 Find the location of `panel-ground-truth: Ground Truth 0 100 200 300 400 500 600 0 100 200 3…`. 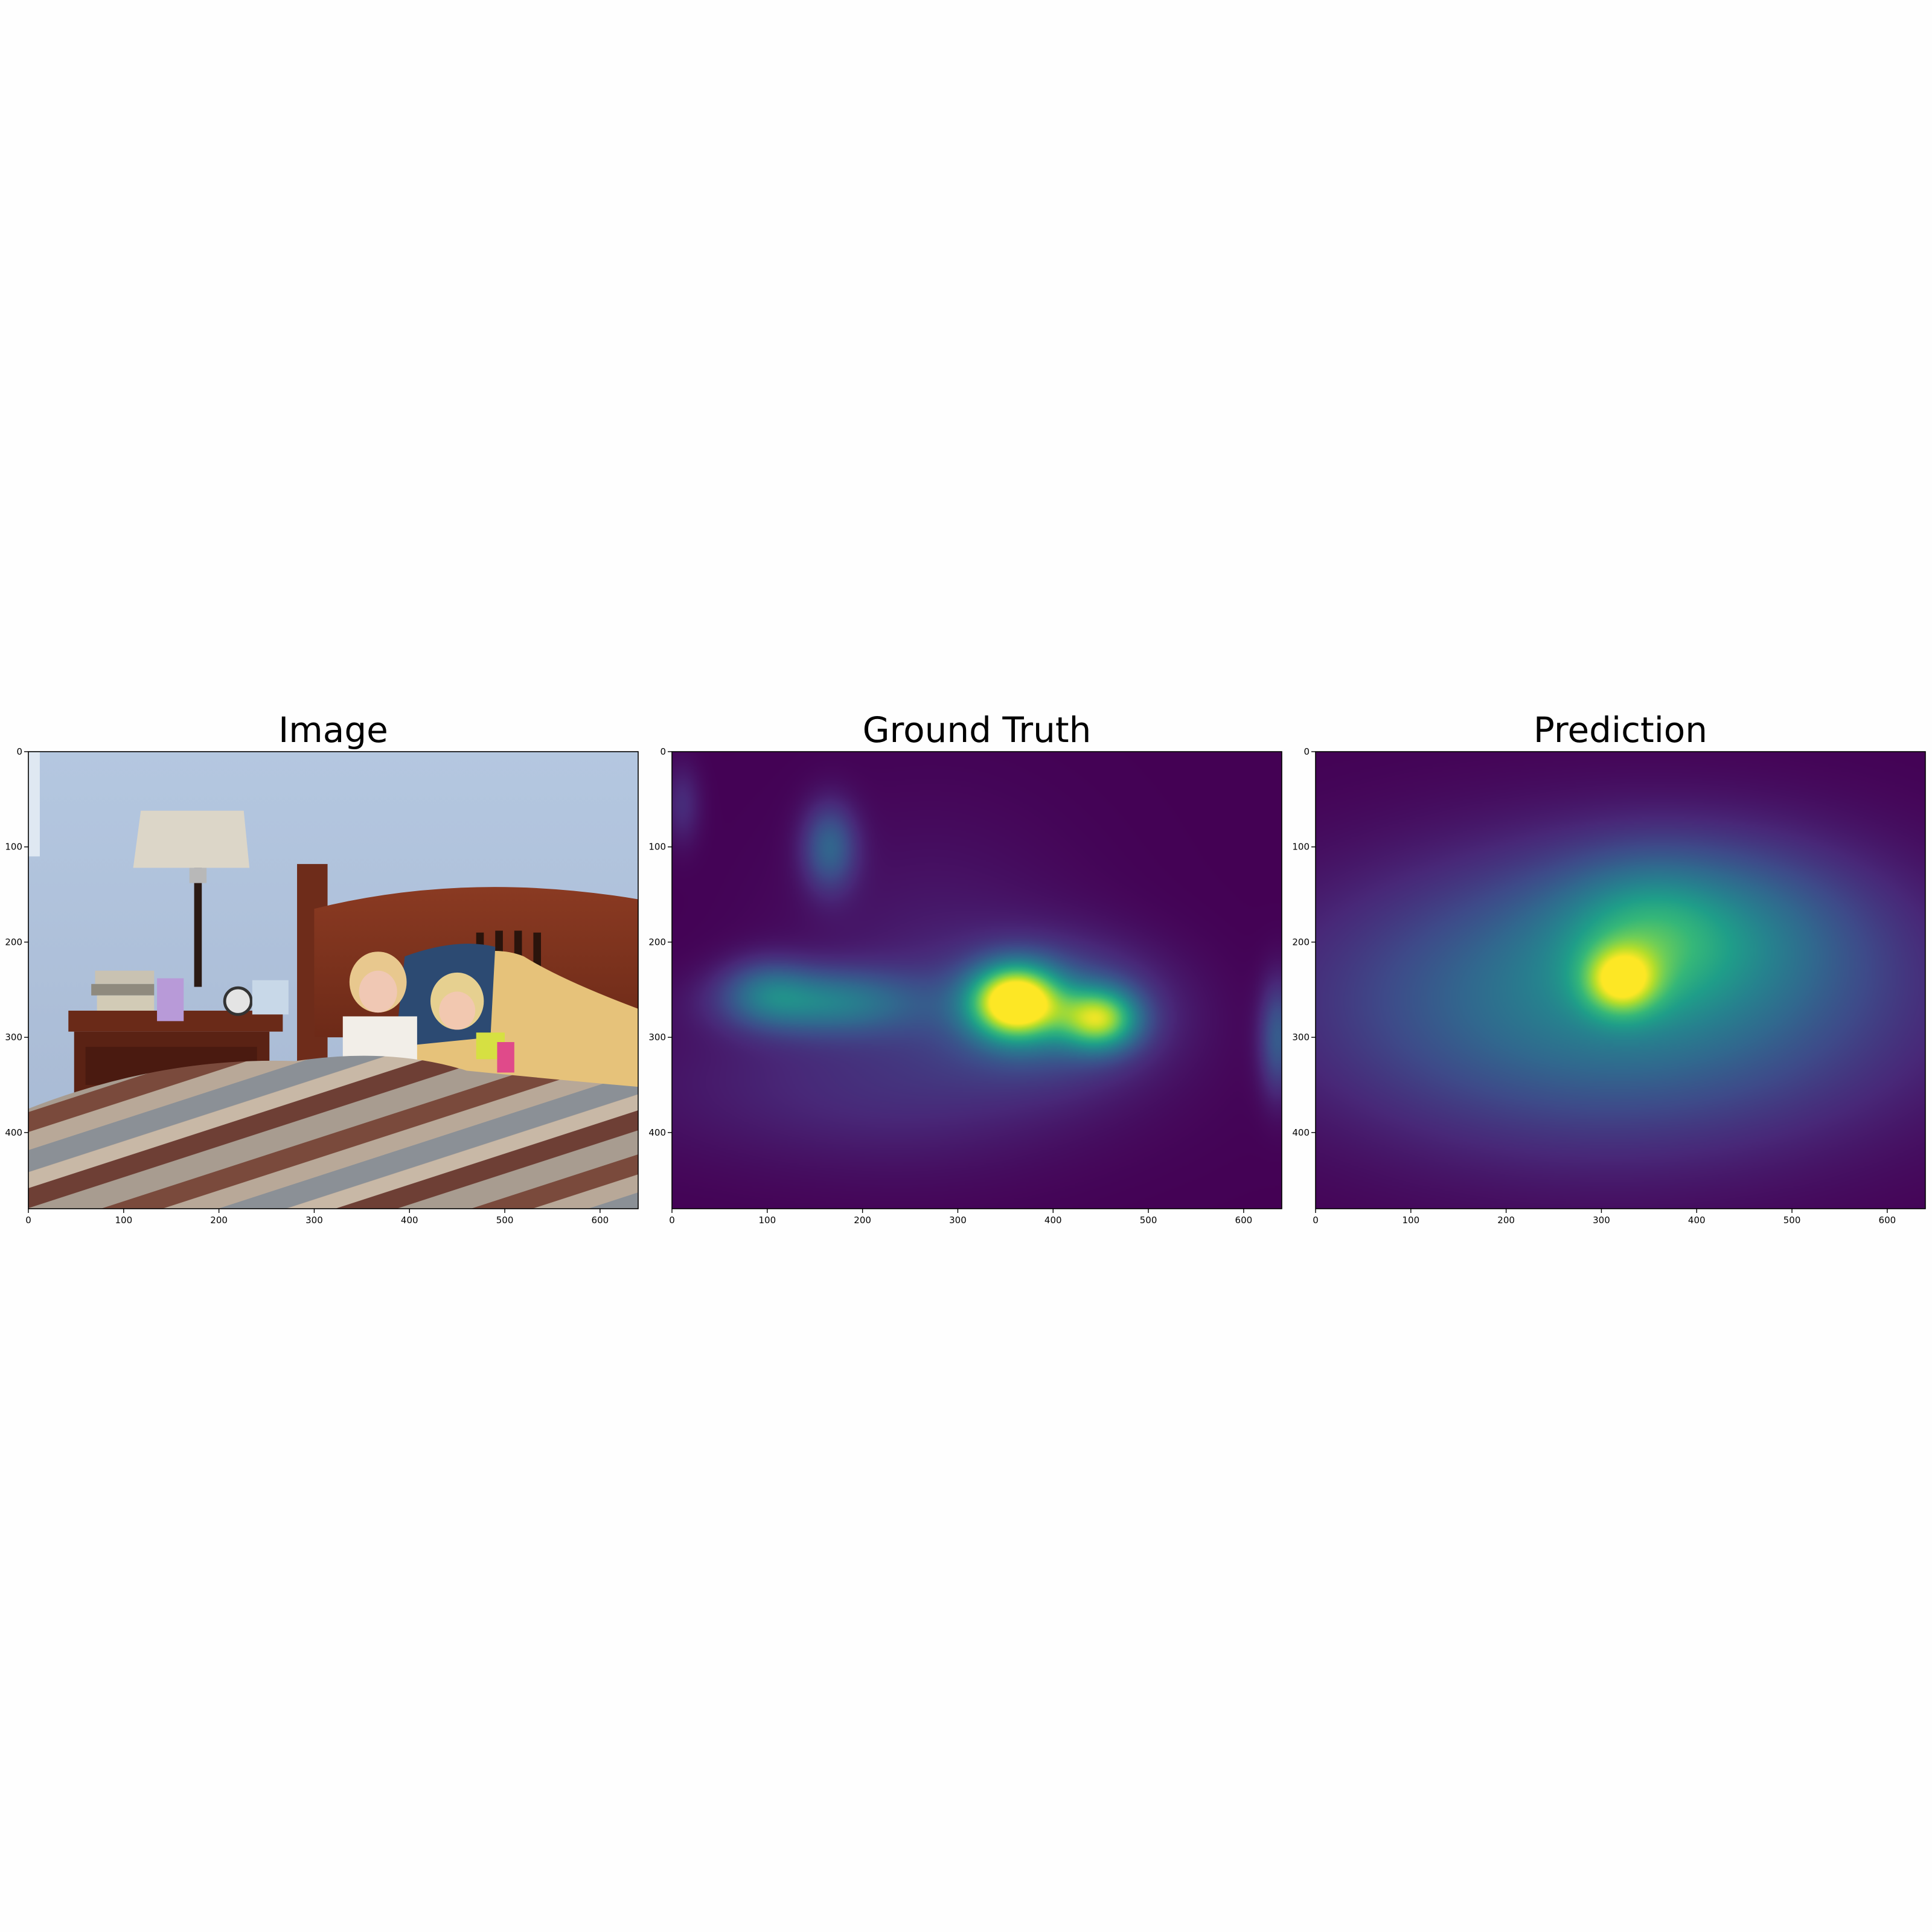

panel-ground-truth: Ground Truth 0 100 200 300 400 500 600 0 100 200 3… is located at coordinates (965, 967).